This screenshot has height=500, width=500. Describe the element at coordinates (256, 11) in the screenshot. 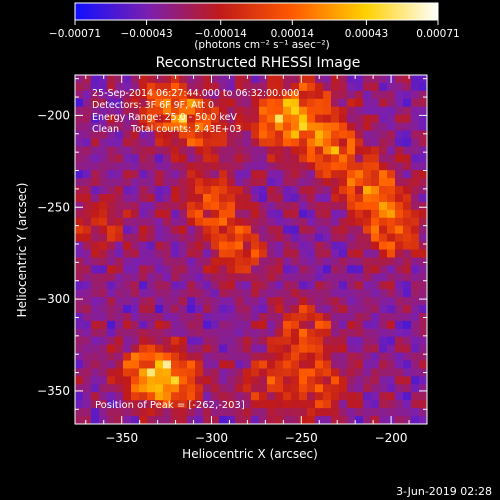

I see `colorbar` at that location.